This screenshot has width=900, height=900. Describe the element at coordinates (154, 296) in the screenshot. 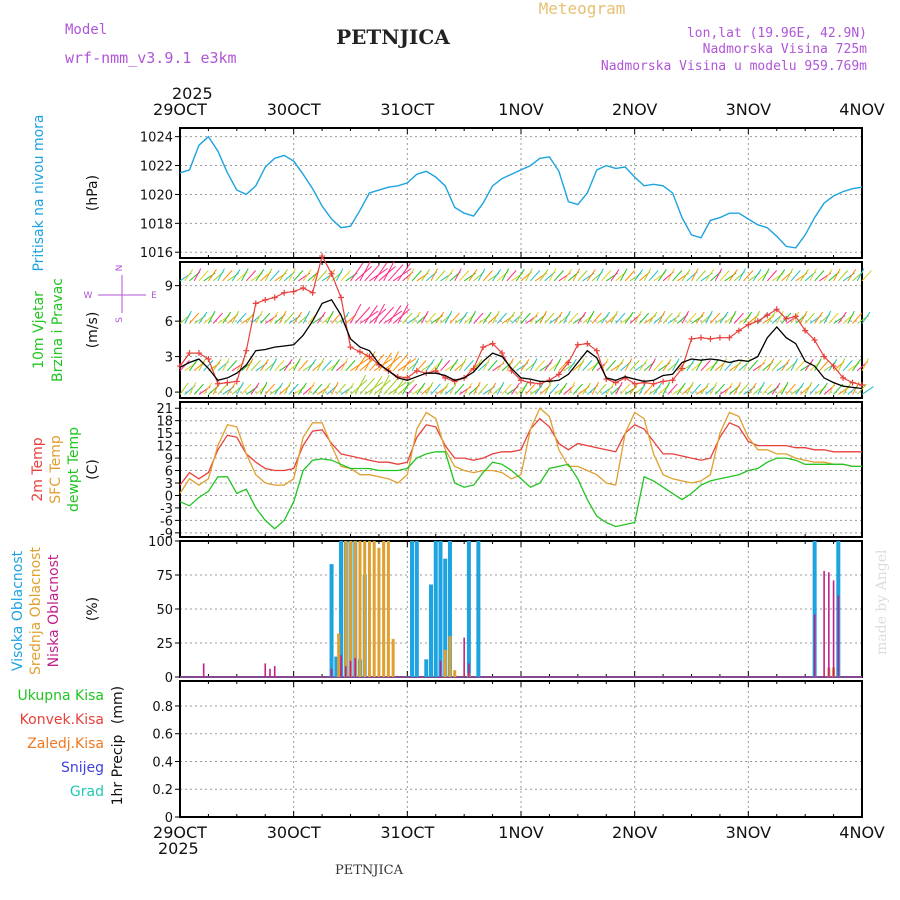

I see `compass-e: E` at that location.